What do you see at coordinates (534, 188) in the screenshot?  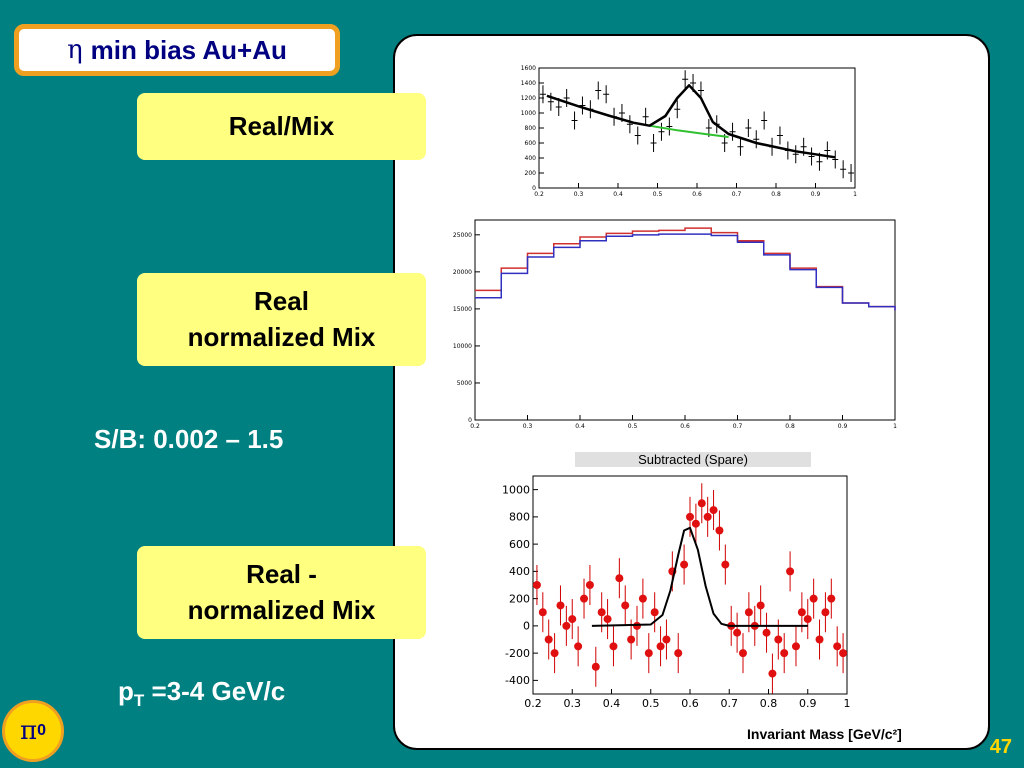 I see `y-tick-label: 0` at bounding box center [534, 188].